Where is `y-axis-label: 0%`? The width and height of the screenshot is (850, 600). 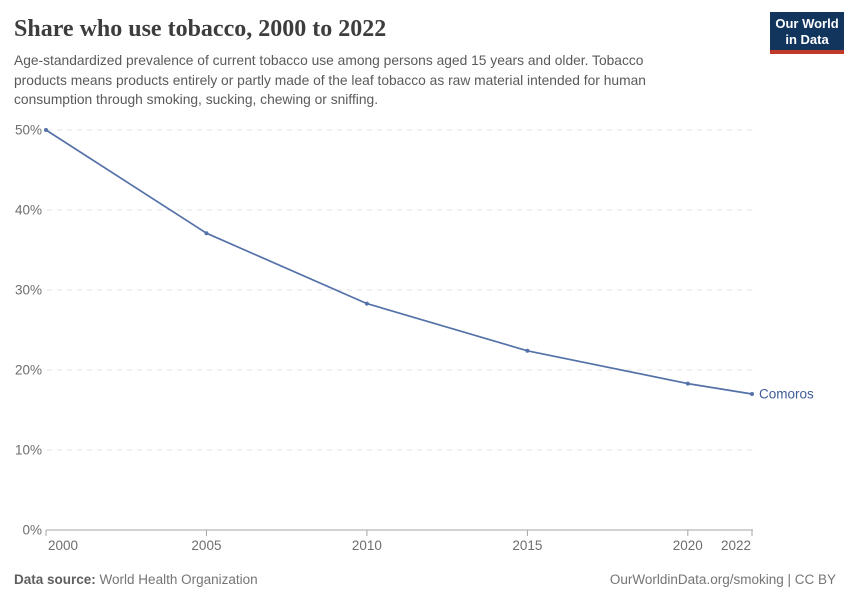
y-axis-label: 0% is located at coordinates (32, 530).